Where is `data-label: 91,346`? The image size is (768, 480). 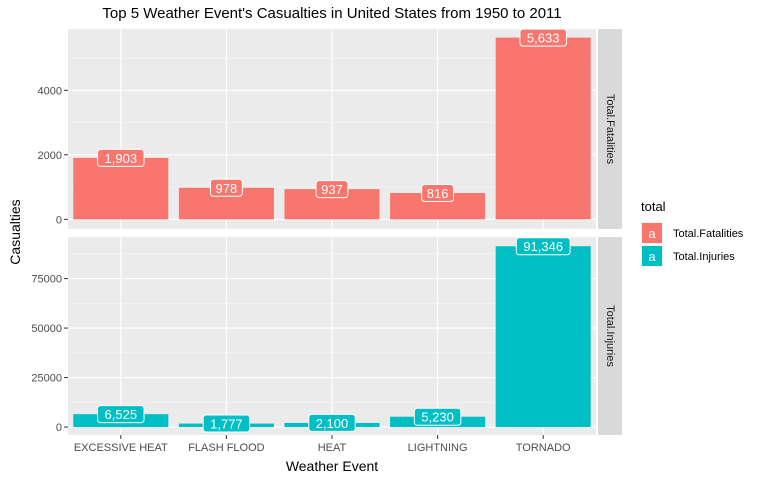
data-label: 91,346 is located at coordinates (543, 246).